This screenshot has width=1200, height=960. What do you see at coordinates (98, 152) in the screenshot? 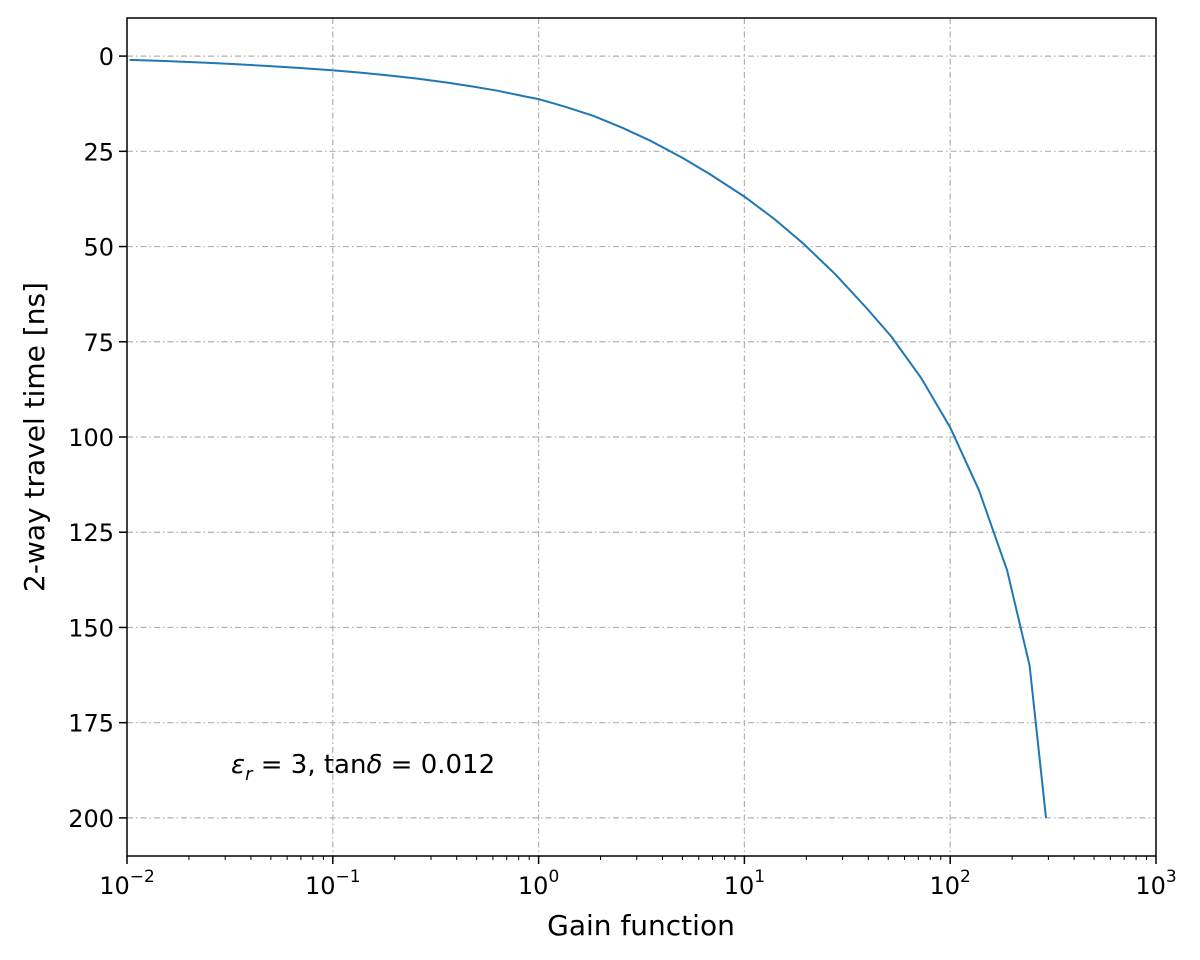
I see `y-tick-label: 25` at bounding box center [98, 152].